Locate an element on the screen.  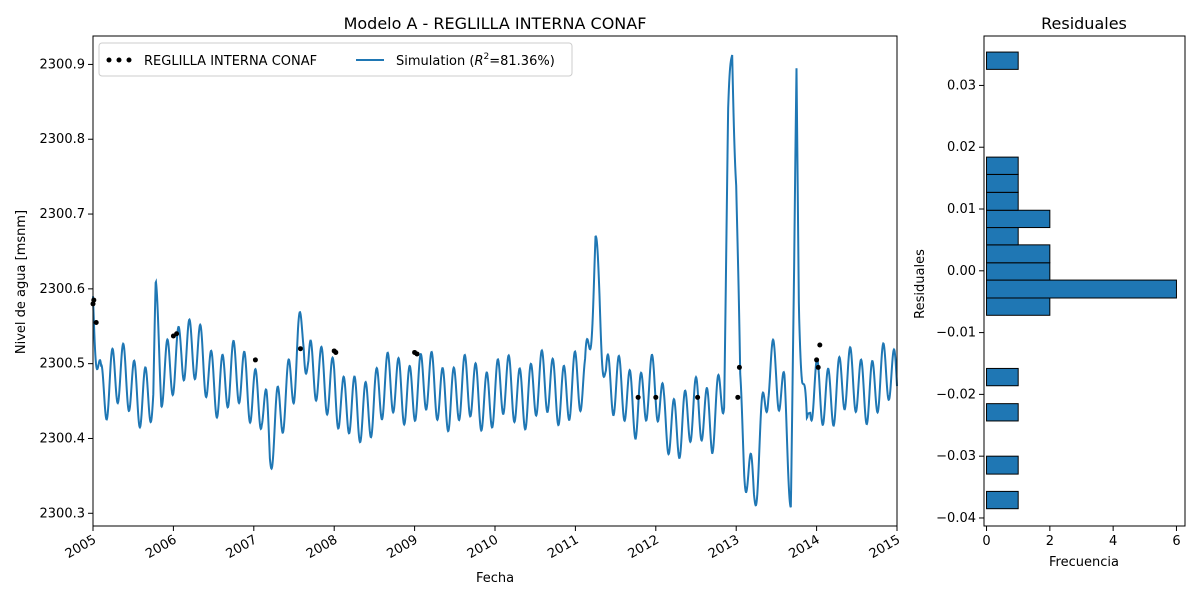
main-y-tick-label: 2300.8 is located at coordinates (63, 139).